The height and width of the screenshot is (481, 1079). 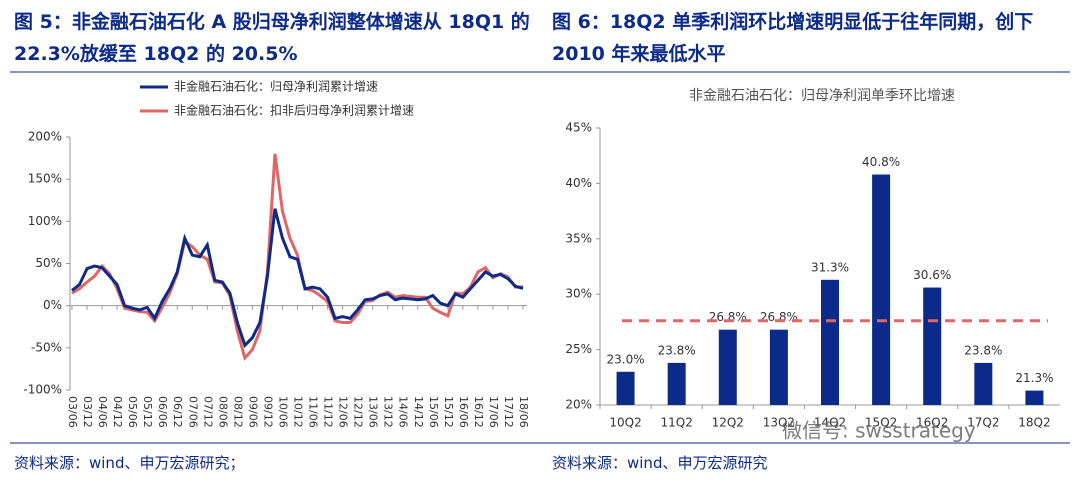 What do you see at coordinates (578, 405) in the screenshot?
I see `y-tick-label: 20%` at bounding box center [578, 405].